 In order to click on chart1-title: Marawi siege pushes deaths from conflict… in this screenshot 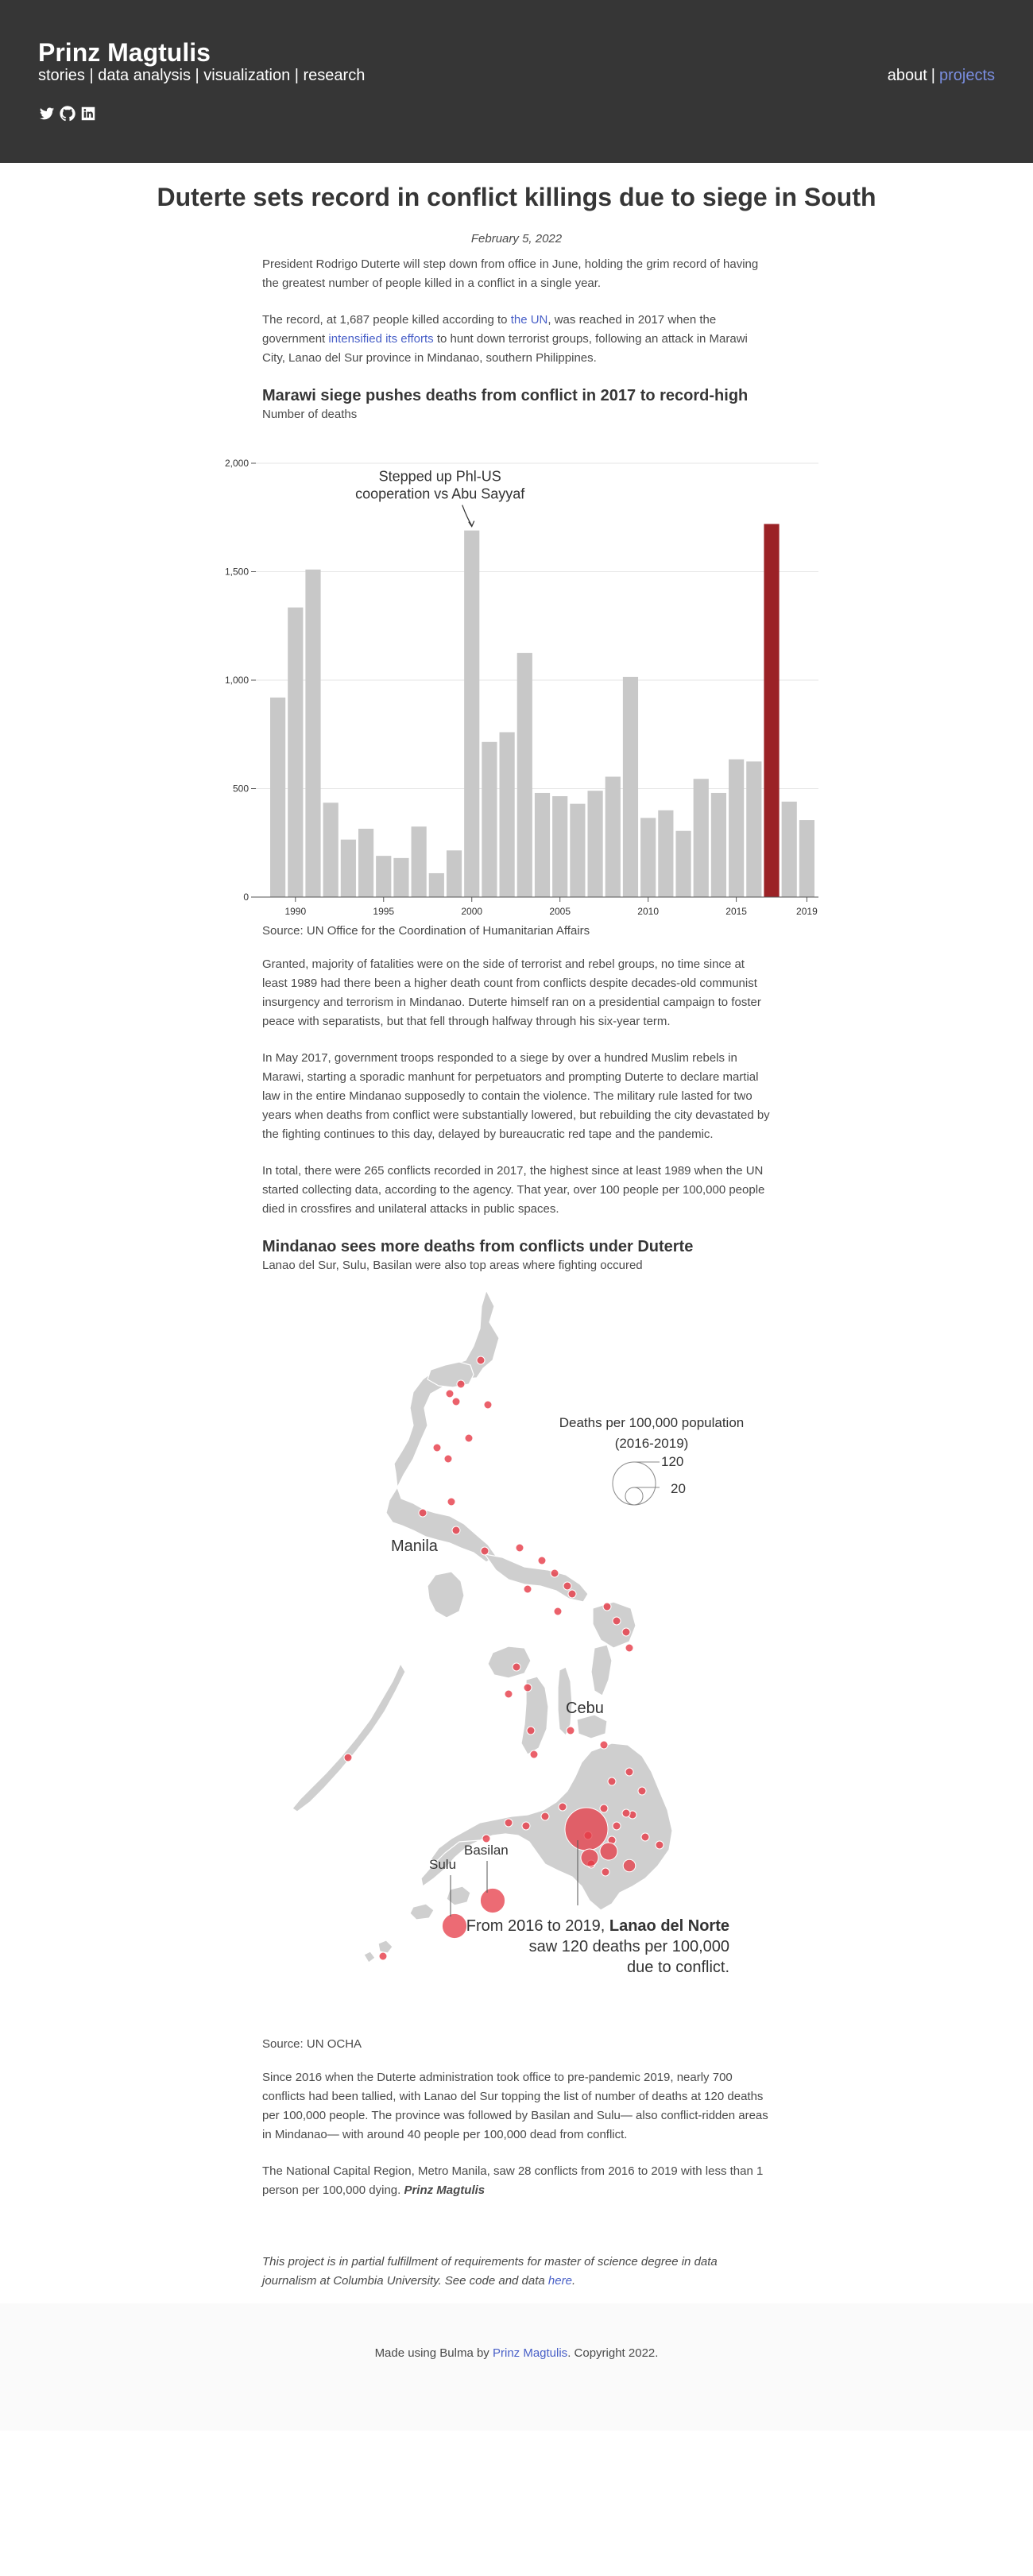, I will do `click(505, 395)`.